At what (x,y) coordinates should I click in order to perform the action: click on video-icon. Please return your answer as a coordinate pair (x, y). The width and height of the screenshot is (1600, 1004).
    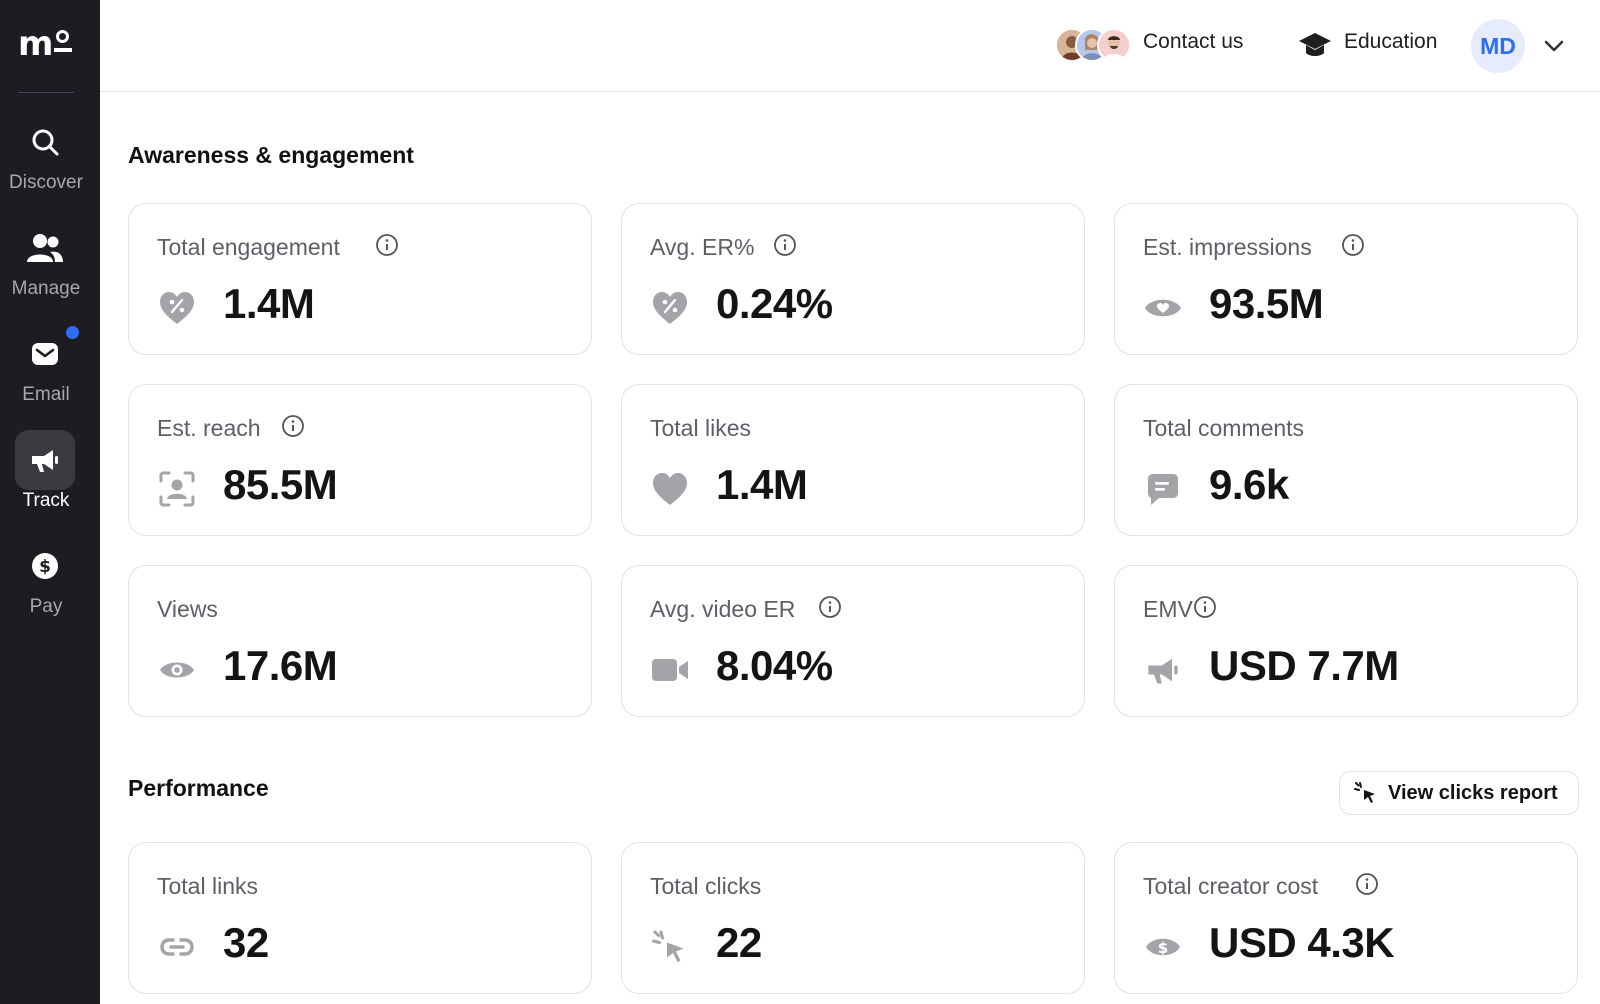
    Looking at the image, I should click on (670, 670).